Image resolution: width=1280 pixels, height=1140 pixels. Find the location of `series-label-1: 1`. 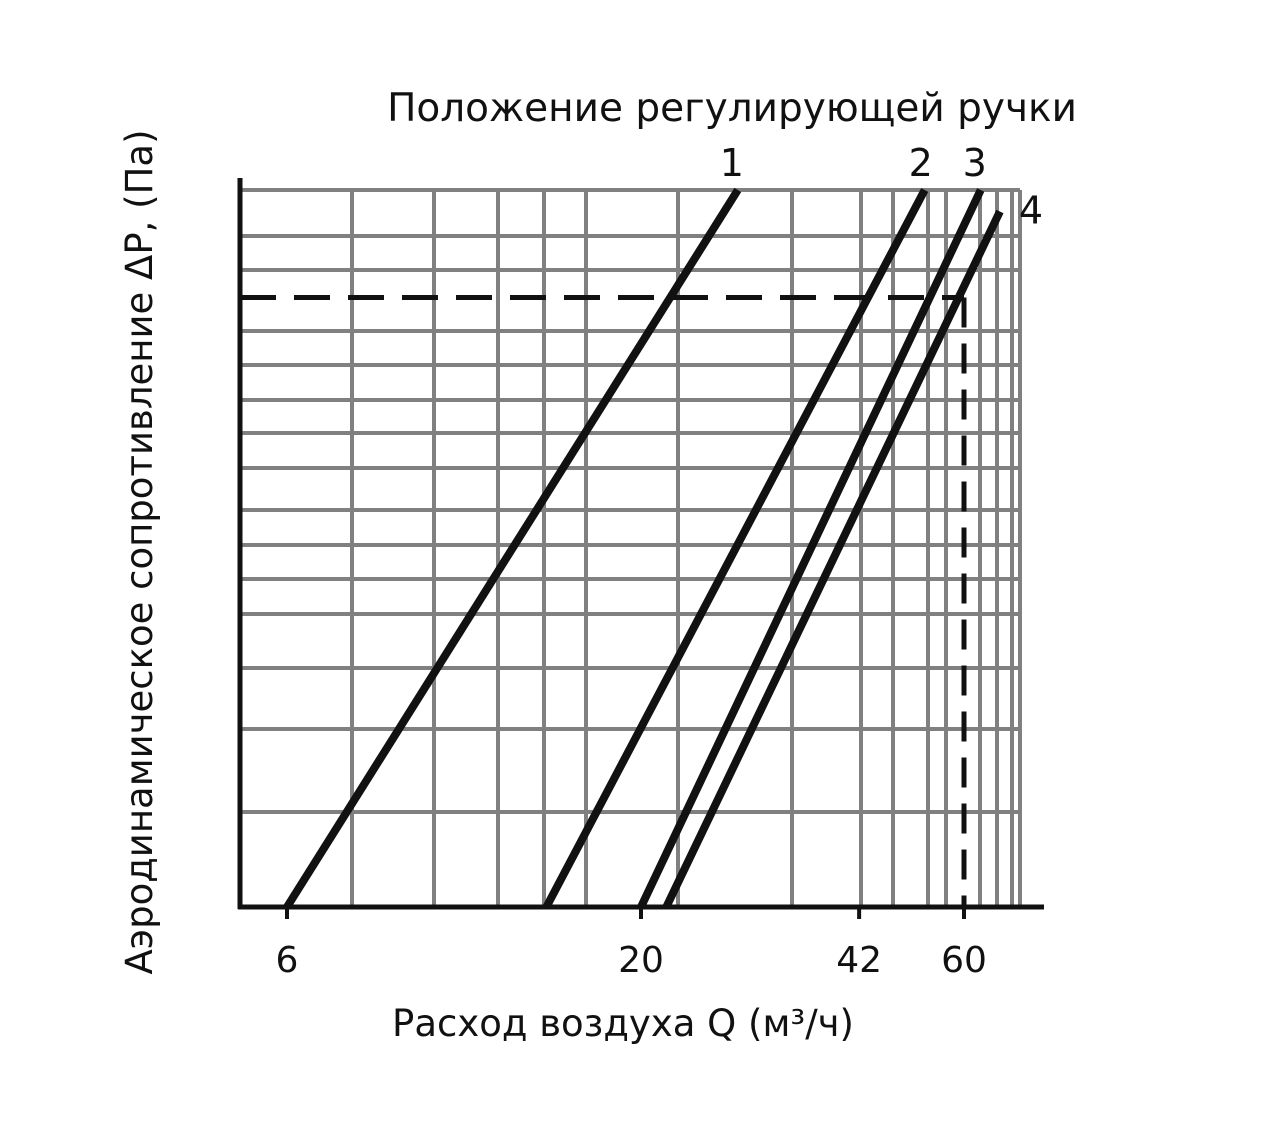

series-label-1: 1 is located at coordinates (732, 163).